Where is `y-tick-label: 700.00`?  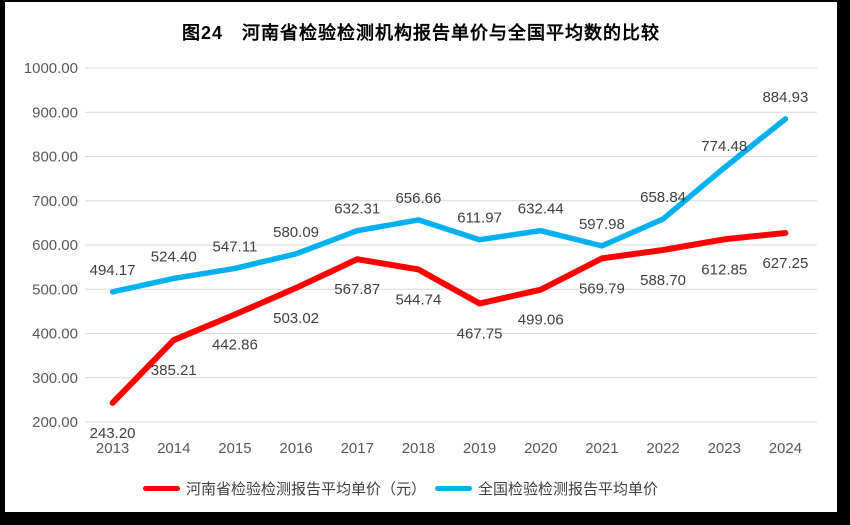 y-tick-label: 700.00 is located at coordinates (55, 201).